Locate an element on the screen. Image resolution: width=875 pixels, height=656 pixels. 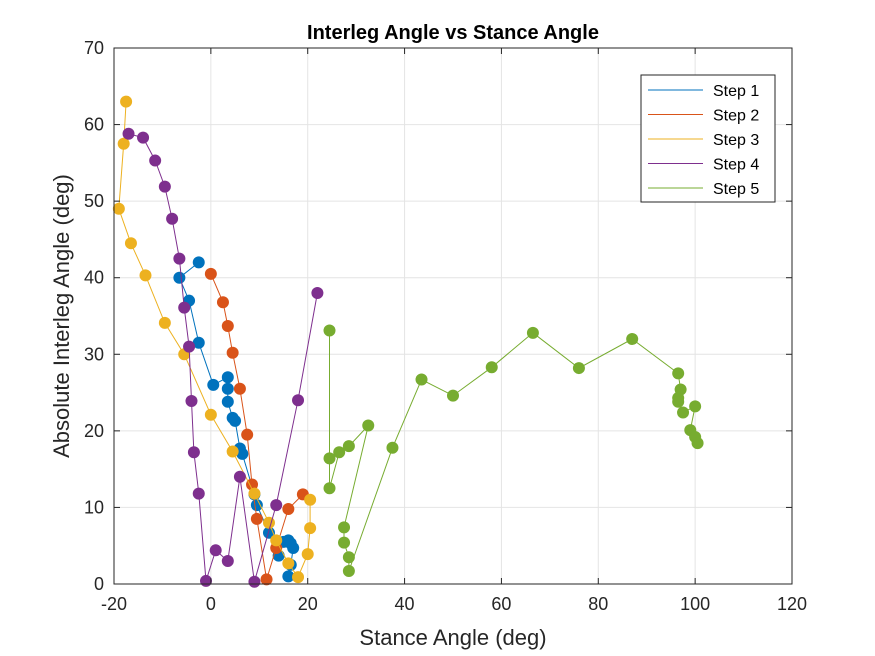
legend-label: Step 3 is located at coordinates (736, 140).